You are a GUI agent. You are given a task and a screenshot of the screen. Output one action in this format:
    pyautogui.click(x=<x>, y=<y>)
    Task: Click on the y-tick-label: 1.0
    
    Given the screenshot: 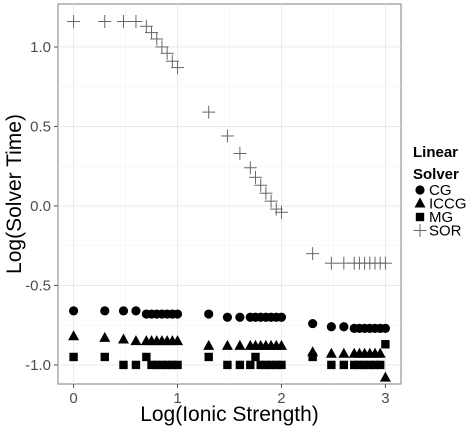 What is the action you would take?
    pyautogui.click(x=40, y=47)
    